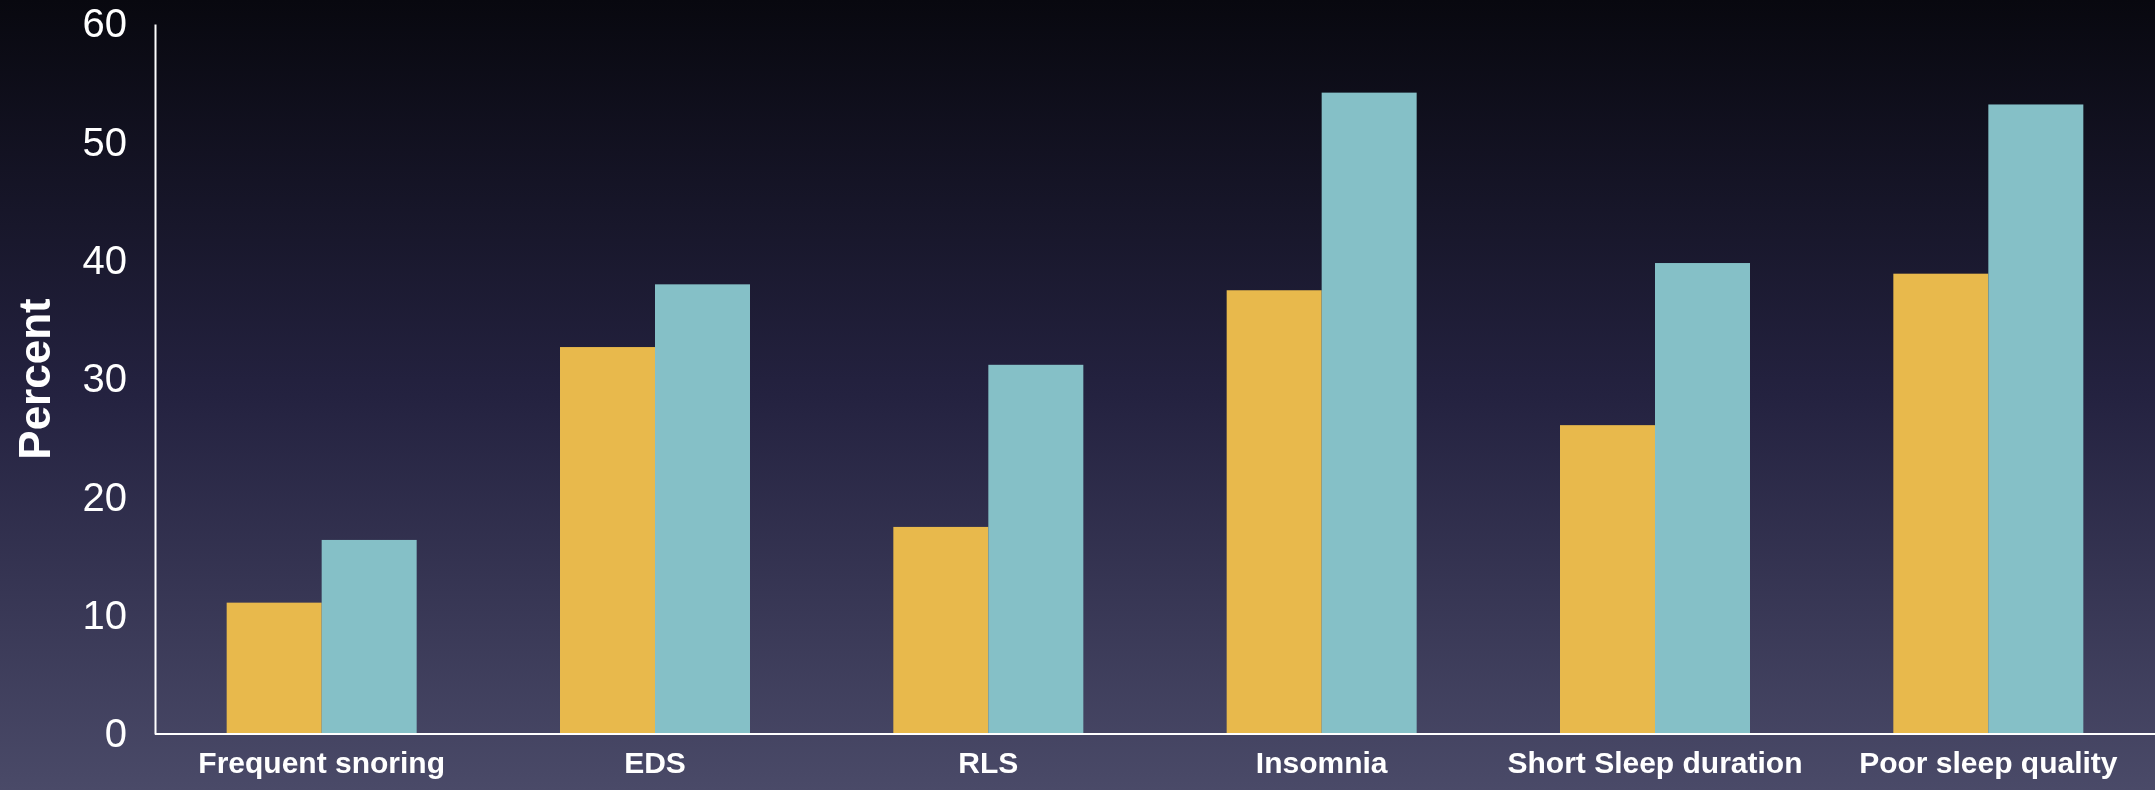  Describe the element at coordinates (1655, 763) in the screenshot. I see `x-tick-label: Short Sleep duration` at that location.